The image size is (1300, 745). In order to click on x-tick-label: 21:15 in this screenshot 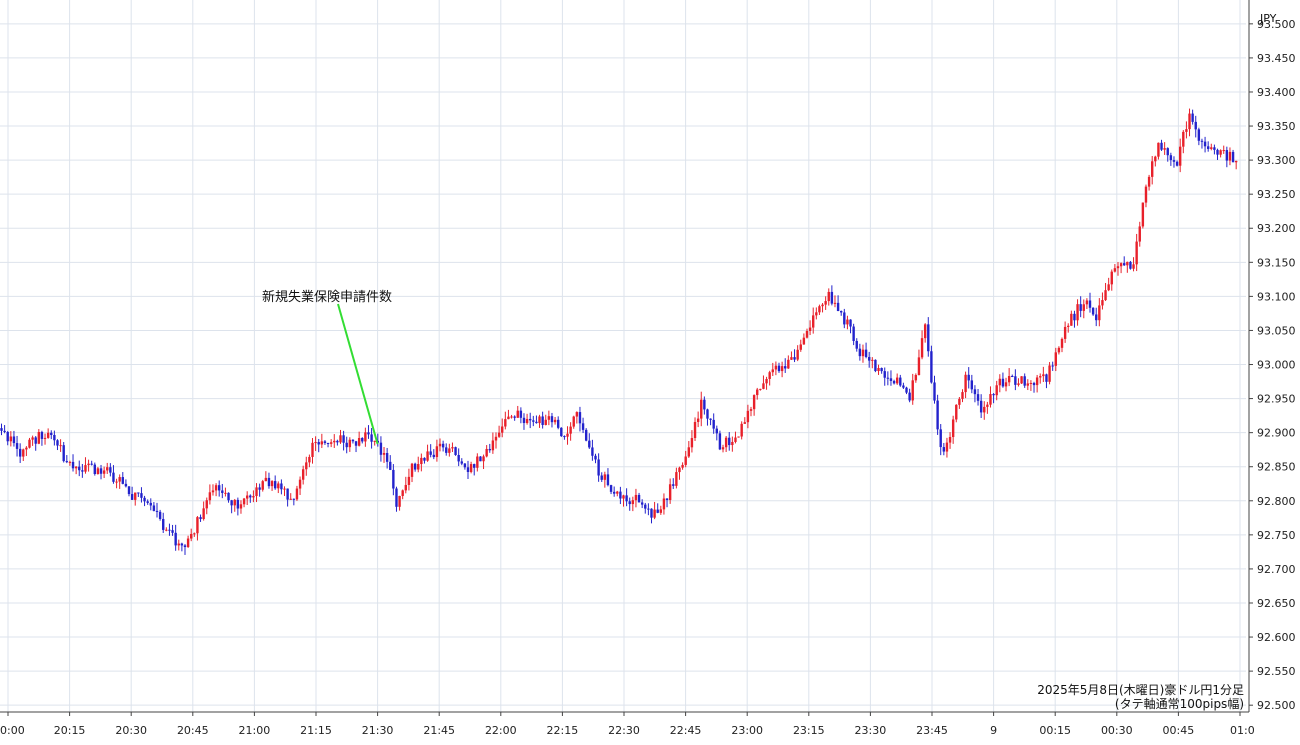, I will do `click(316, 730)`.